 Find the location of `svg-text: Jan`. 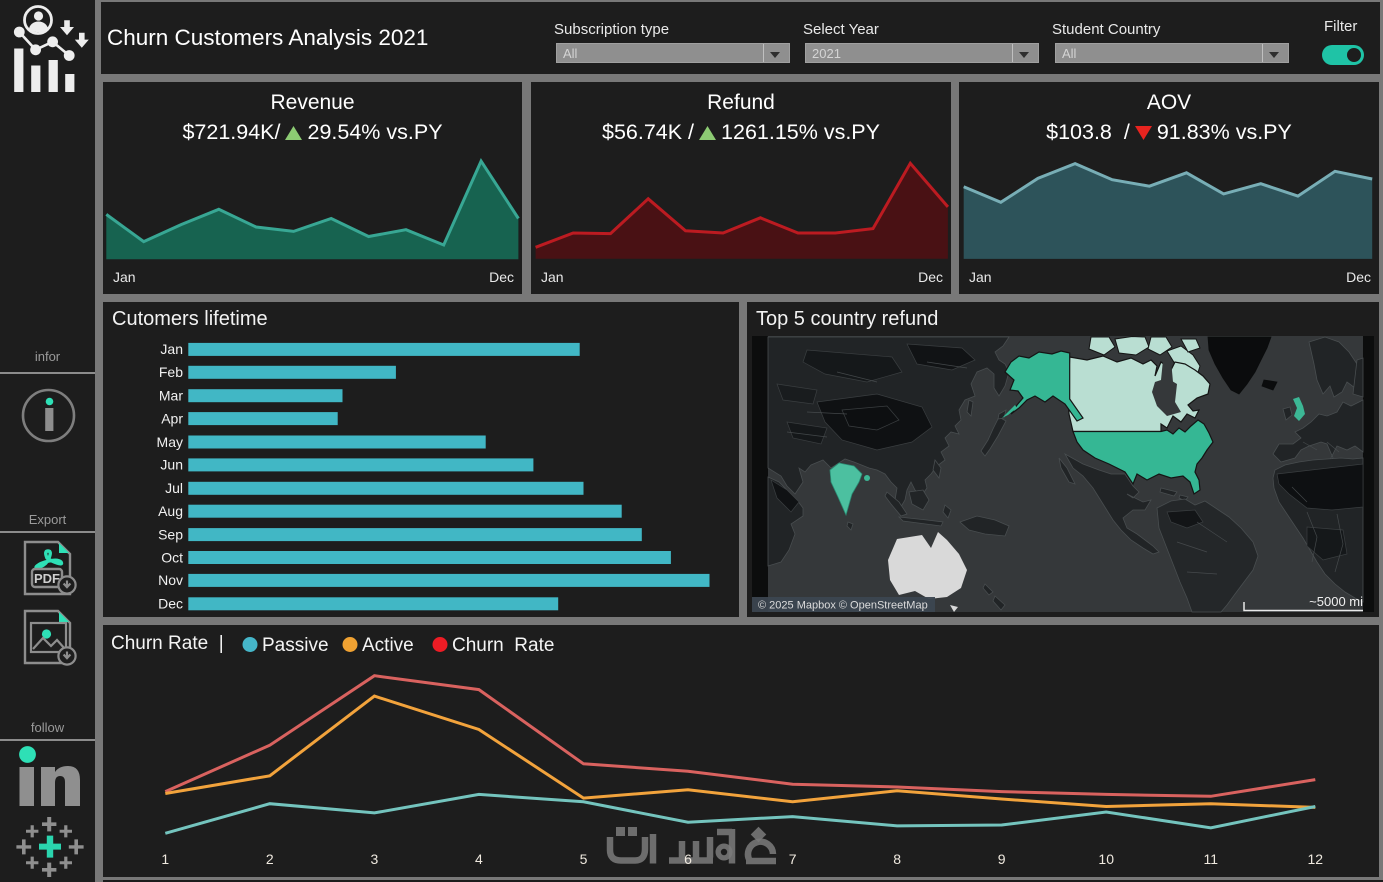

svg-text: Jan is located at coordinates (171, 349).